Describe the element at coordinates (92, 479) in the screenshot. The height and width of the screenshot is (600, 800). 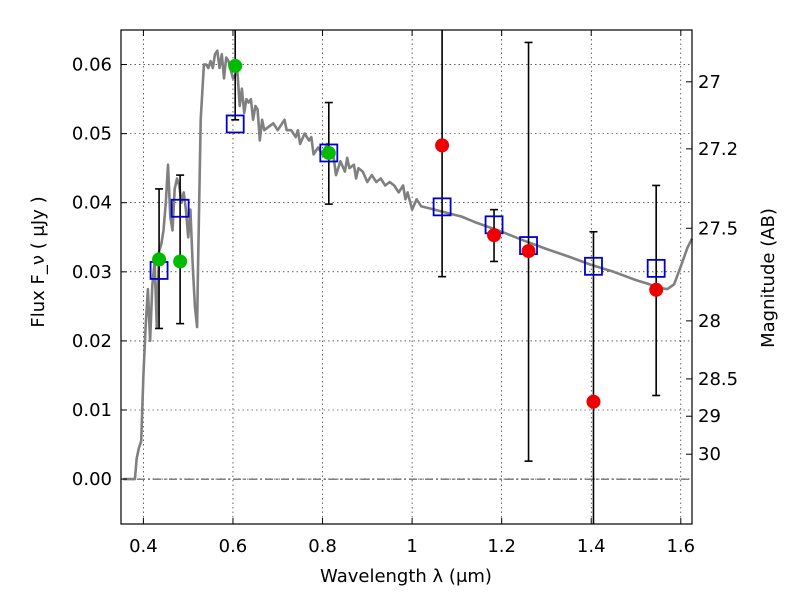
I see `y-tick-label: 0.00` at that location.